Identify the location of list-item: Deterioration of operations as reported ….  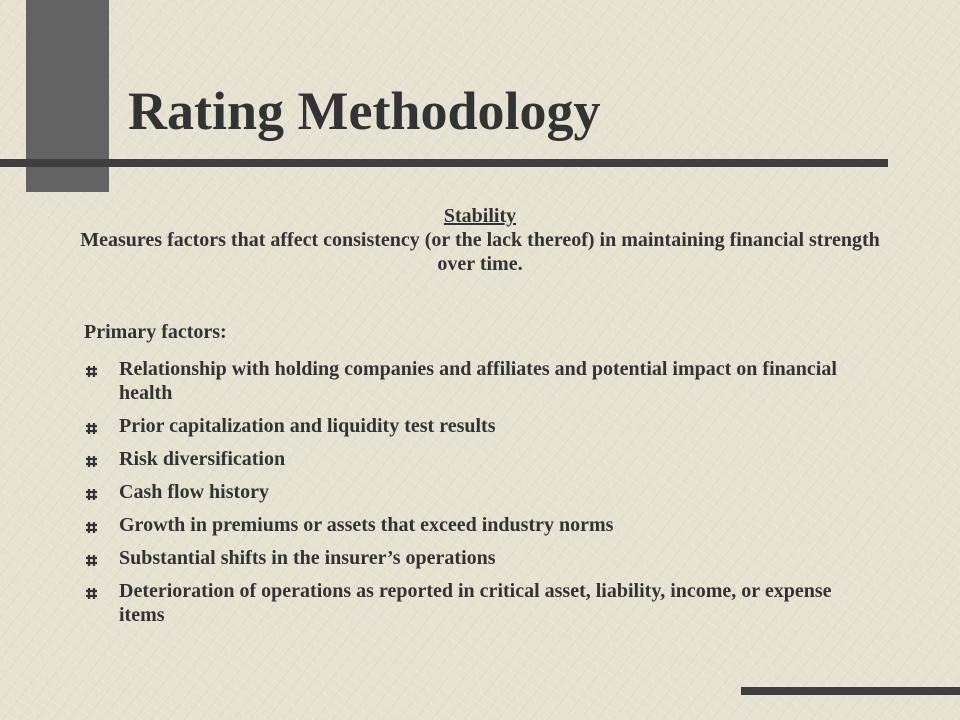
(479, 603).